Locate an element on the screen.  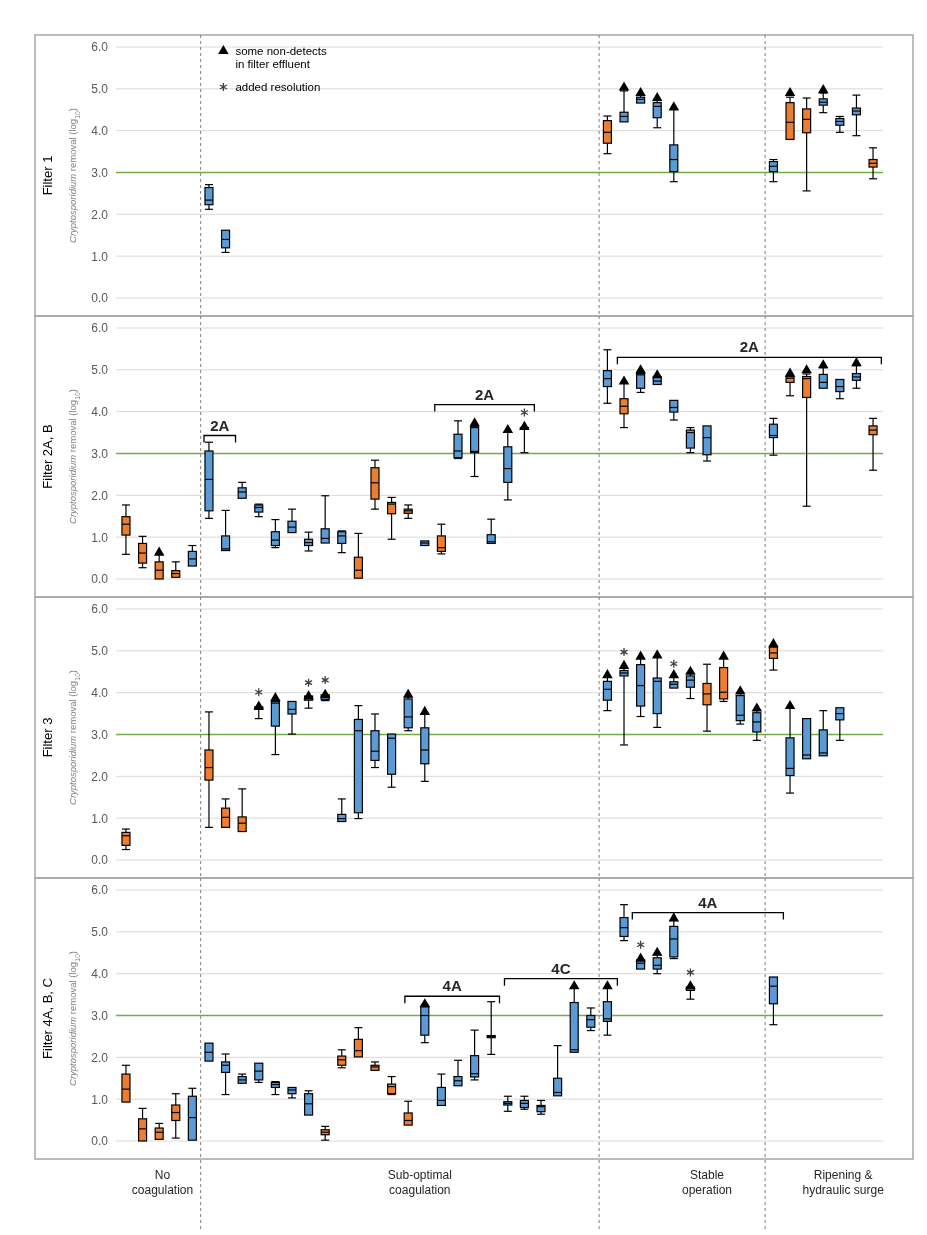
text: Filter 4A, B, C is located at coordinates (47, 1018).